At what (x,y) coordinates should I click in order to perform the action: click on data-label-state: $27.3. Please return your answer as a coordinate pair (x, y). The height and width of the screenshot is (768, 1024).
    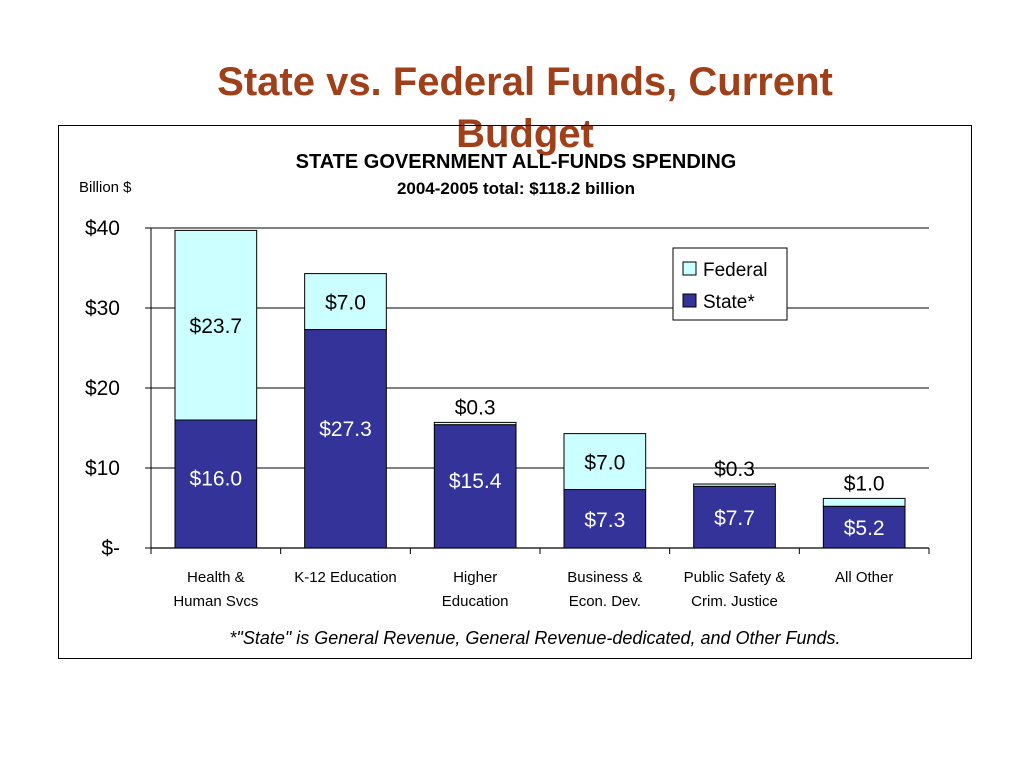
    Looking at the image, I should click on (345, 429).